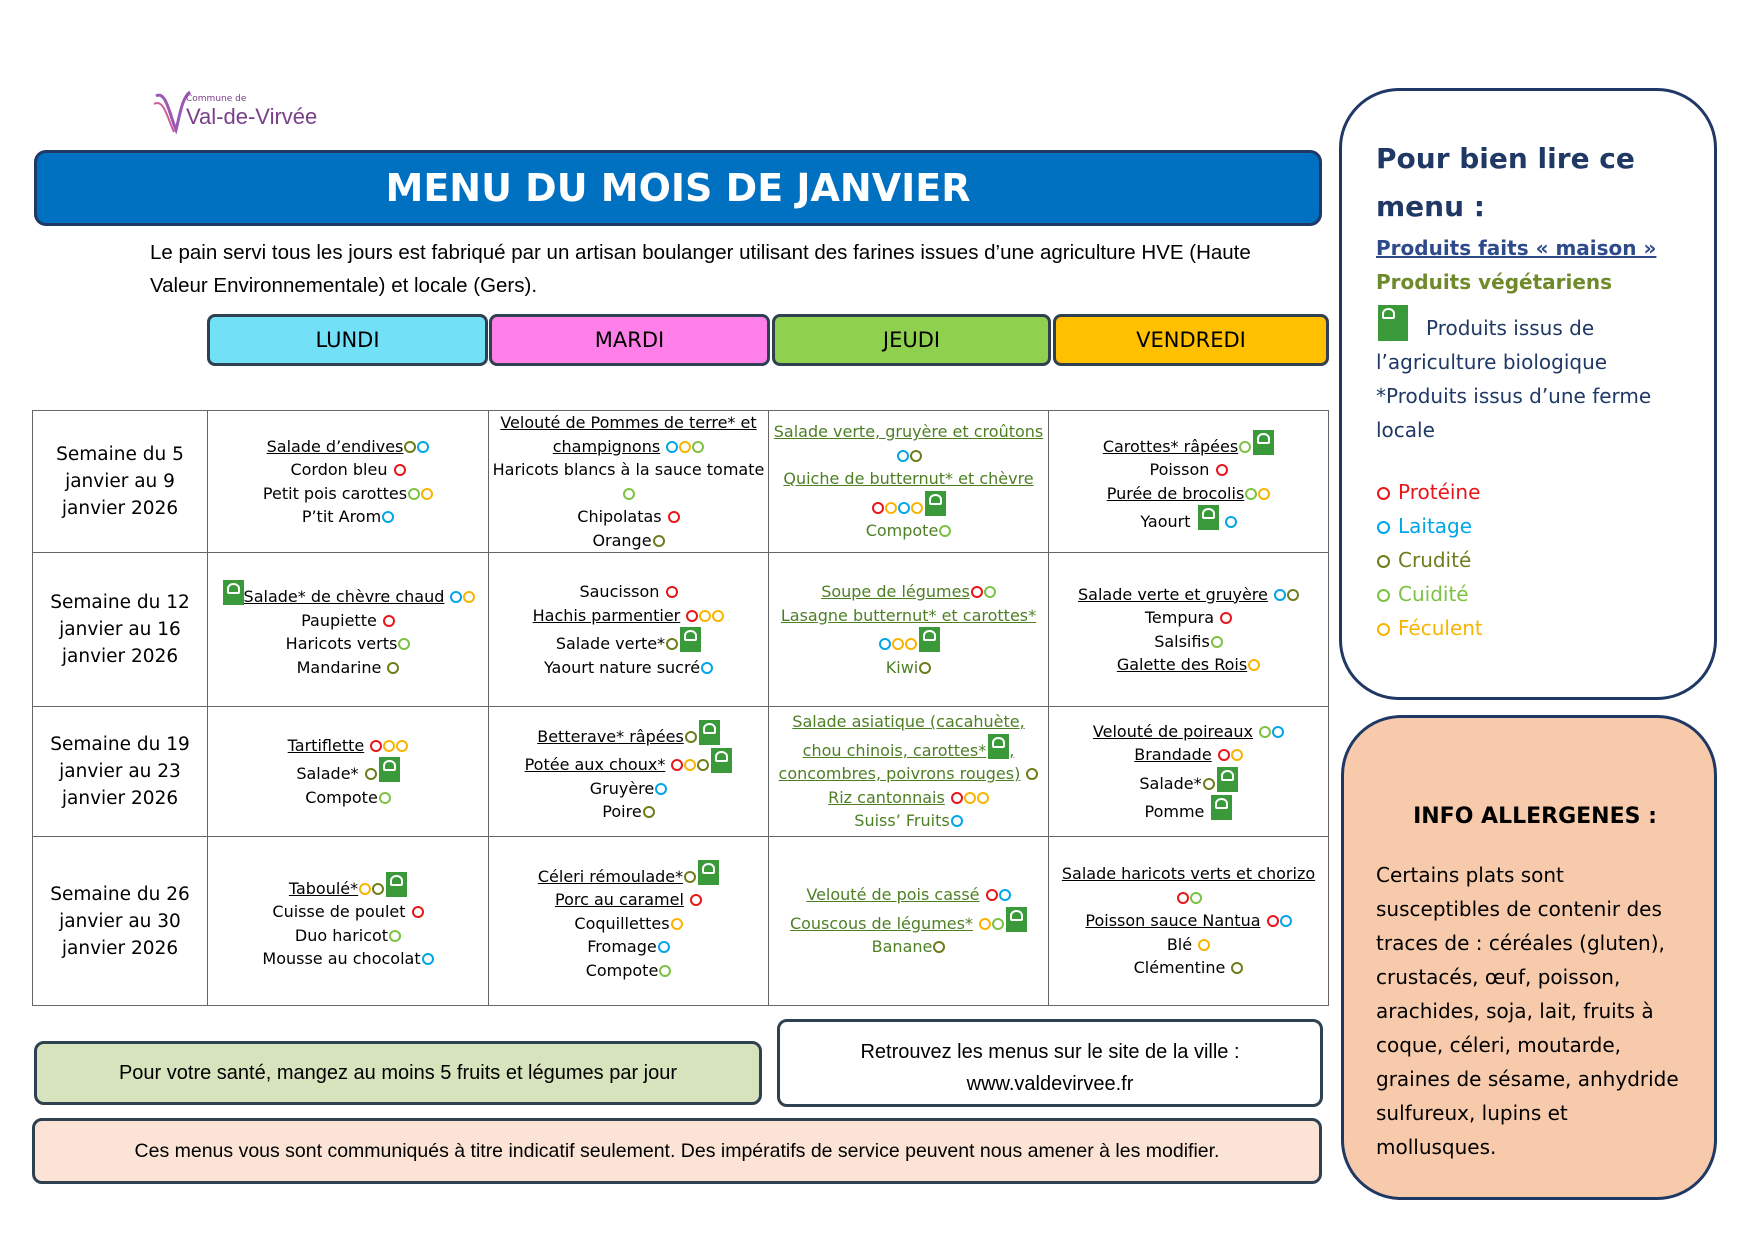 The image size is (1755, 1241). What do you see at coordinates (341, 935) in the screenshot?
I see `dish: Duo haricot` at bounding box center [341, 935].